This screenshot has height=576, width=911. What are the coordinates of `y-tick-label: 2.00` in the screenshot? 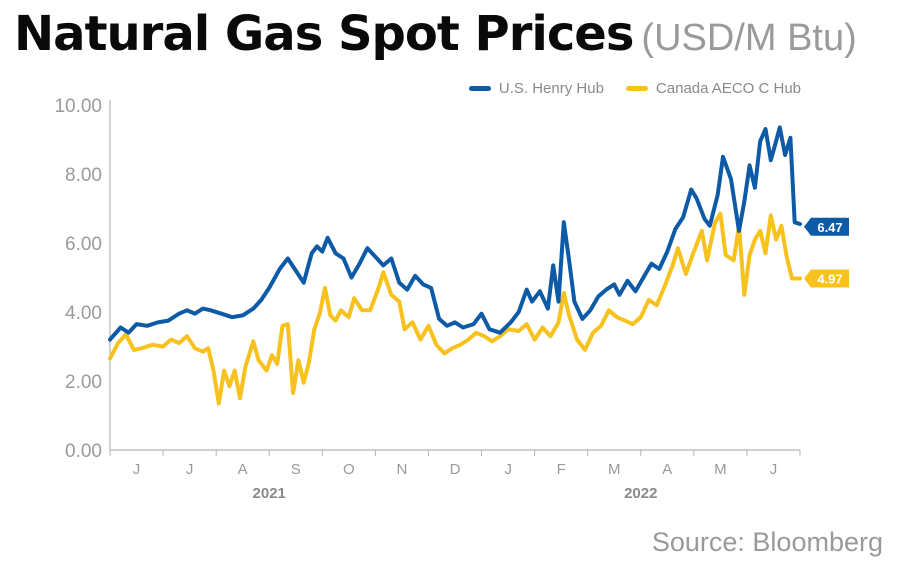 It's located at (83, 382).